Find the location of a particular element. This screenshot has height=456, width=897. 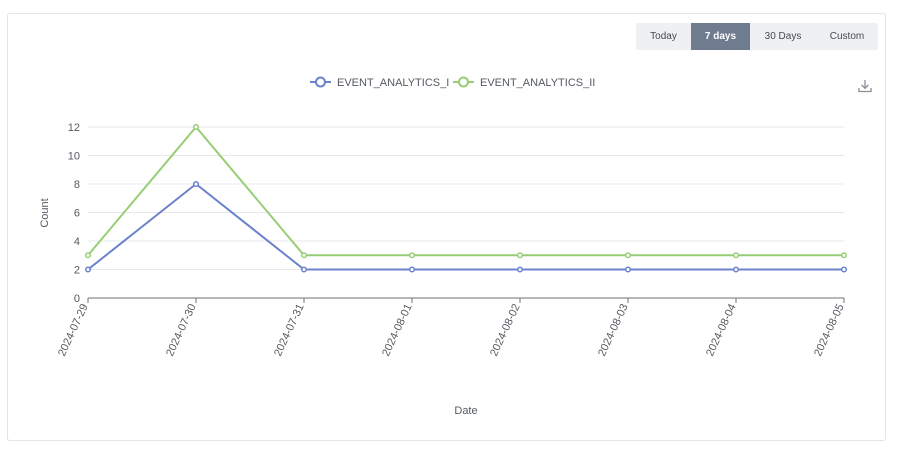

x-axis-title: Date is located at coordinates (465, 411).